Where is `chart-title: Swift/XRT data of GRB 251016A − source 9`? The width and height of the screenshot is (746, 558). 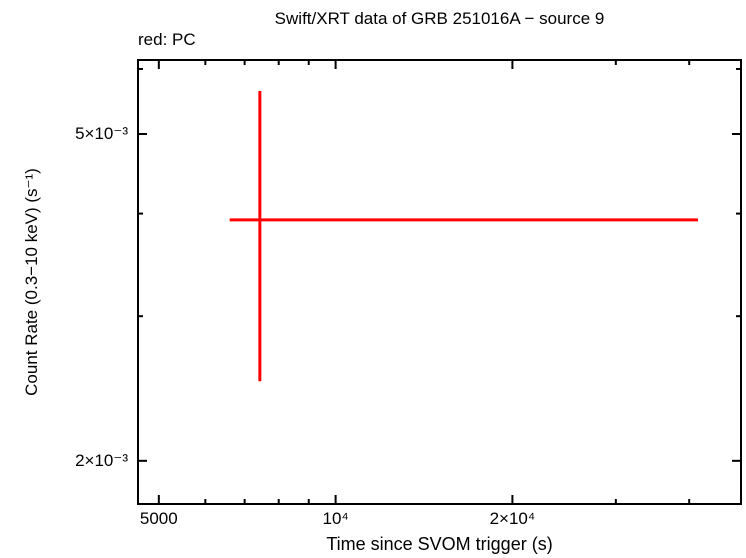
chart-title: Swift/XRT data of GRB 251016A − source 9 is located at coordinates (439, 18).